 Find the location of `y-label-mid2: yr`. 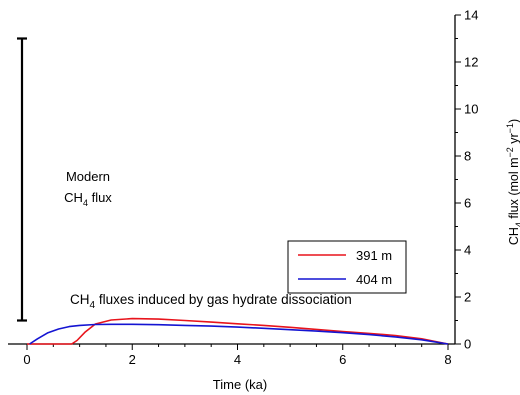

y-label-mid2: yr is located at coordinates (513, 140).